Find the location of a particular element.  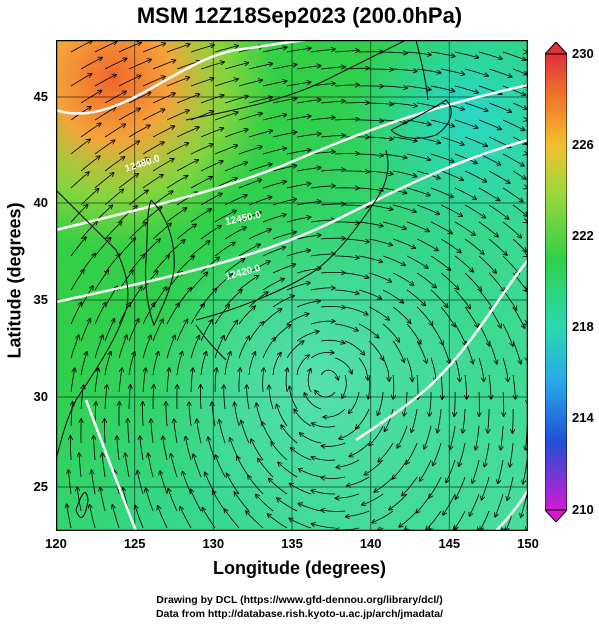

colorbar-gradient is located at coordinates (556, 282).